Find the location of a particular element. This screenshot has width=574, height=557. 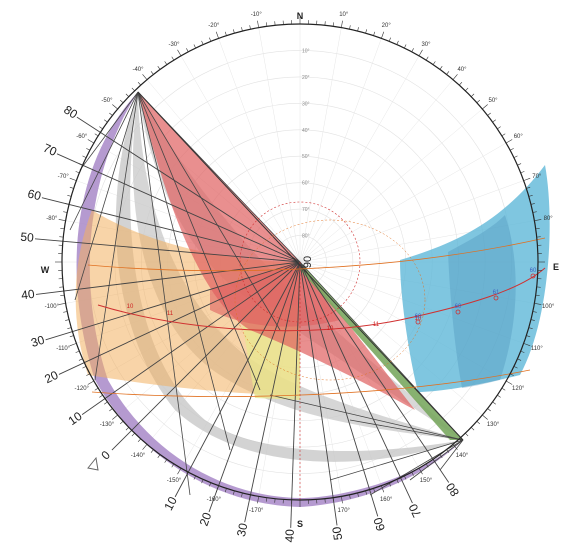

blue-region is located at coordinates (475, 278).